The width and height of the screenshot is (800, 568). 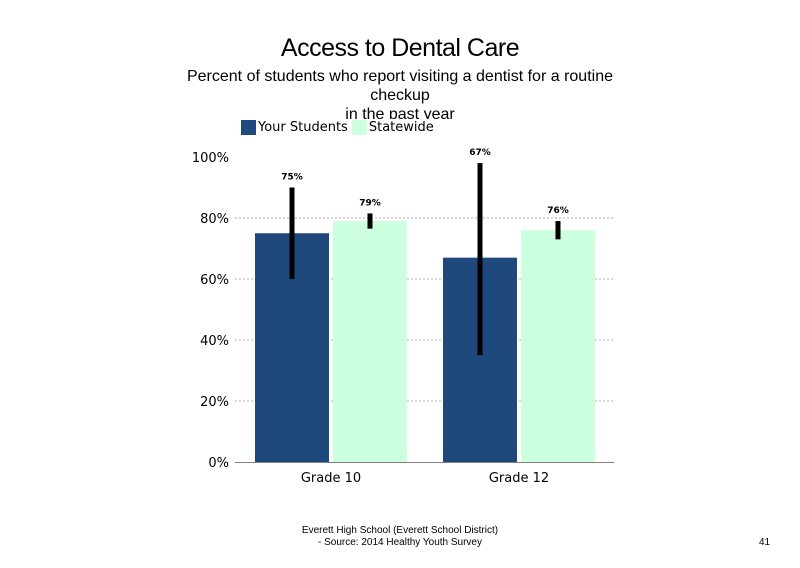 What do you see at coordinates (480, 153) in the screenshot?
I see `data-label-your-students-grade-12: 67%` at bounding box center [480, 153].